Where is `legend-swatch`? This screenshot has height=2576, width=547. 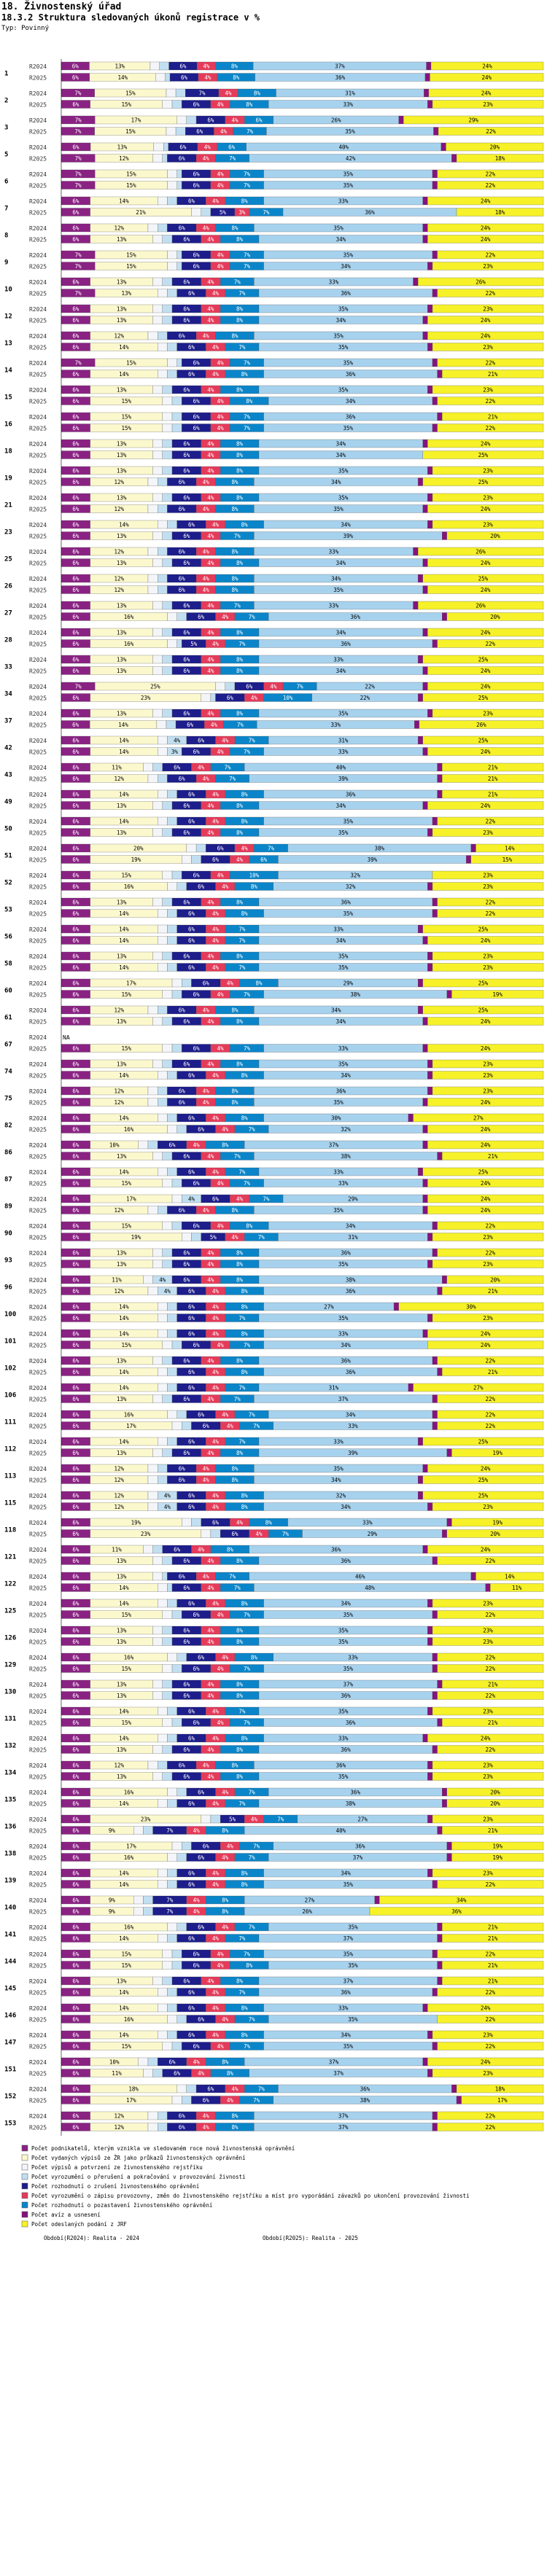
legend-swatch is located at coordinates (24, 2224).